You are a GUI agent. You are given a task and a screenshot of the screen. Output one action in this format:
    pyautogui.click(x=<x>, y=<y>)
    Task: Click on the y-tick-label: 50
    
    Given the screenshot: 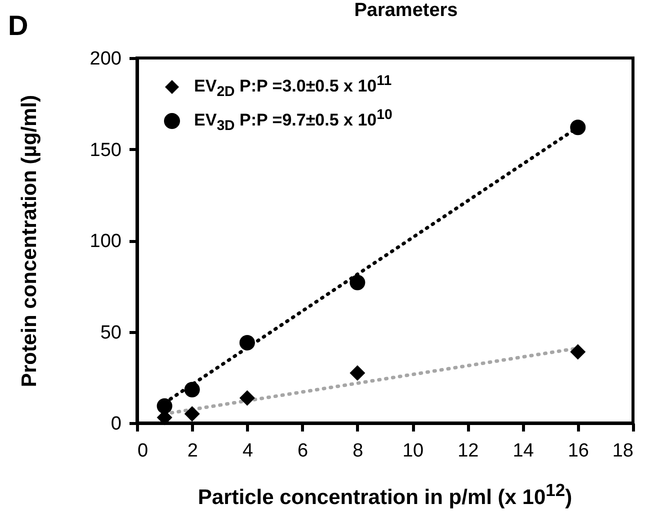 What is the action you would take?
    pyautogui.click(x=111, y=333)
    